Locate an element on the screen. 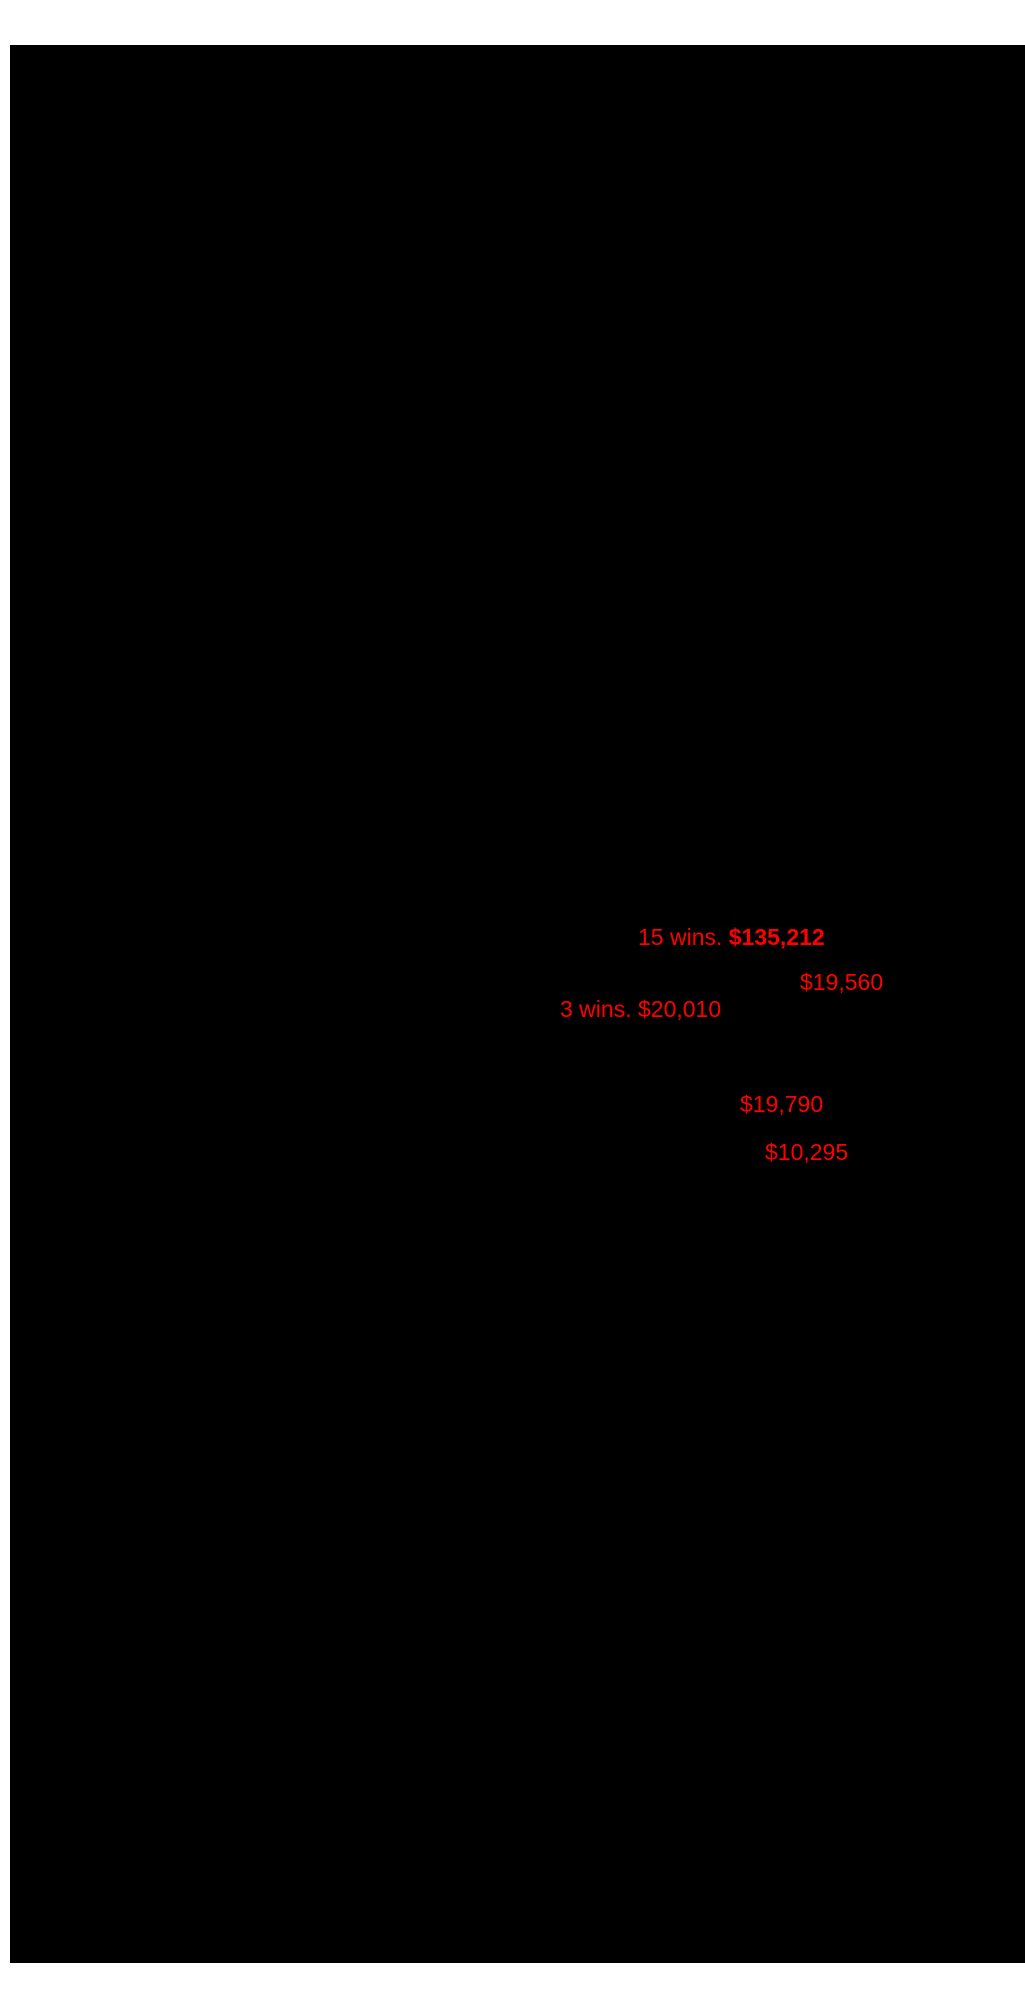 This screenshot has width=1025, height=1994. annotation-amount: $19,790 is located at coordinates (782, 1104).